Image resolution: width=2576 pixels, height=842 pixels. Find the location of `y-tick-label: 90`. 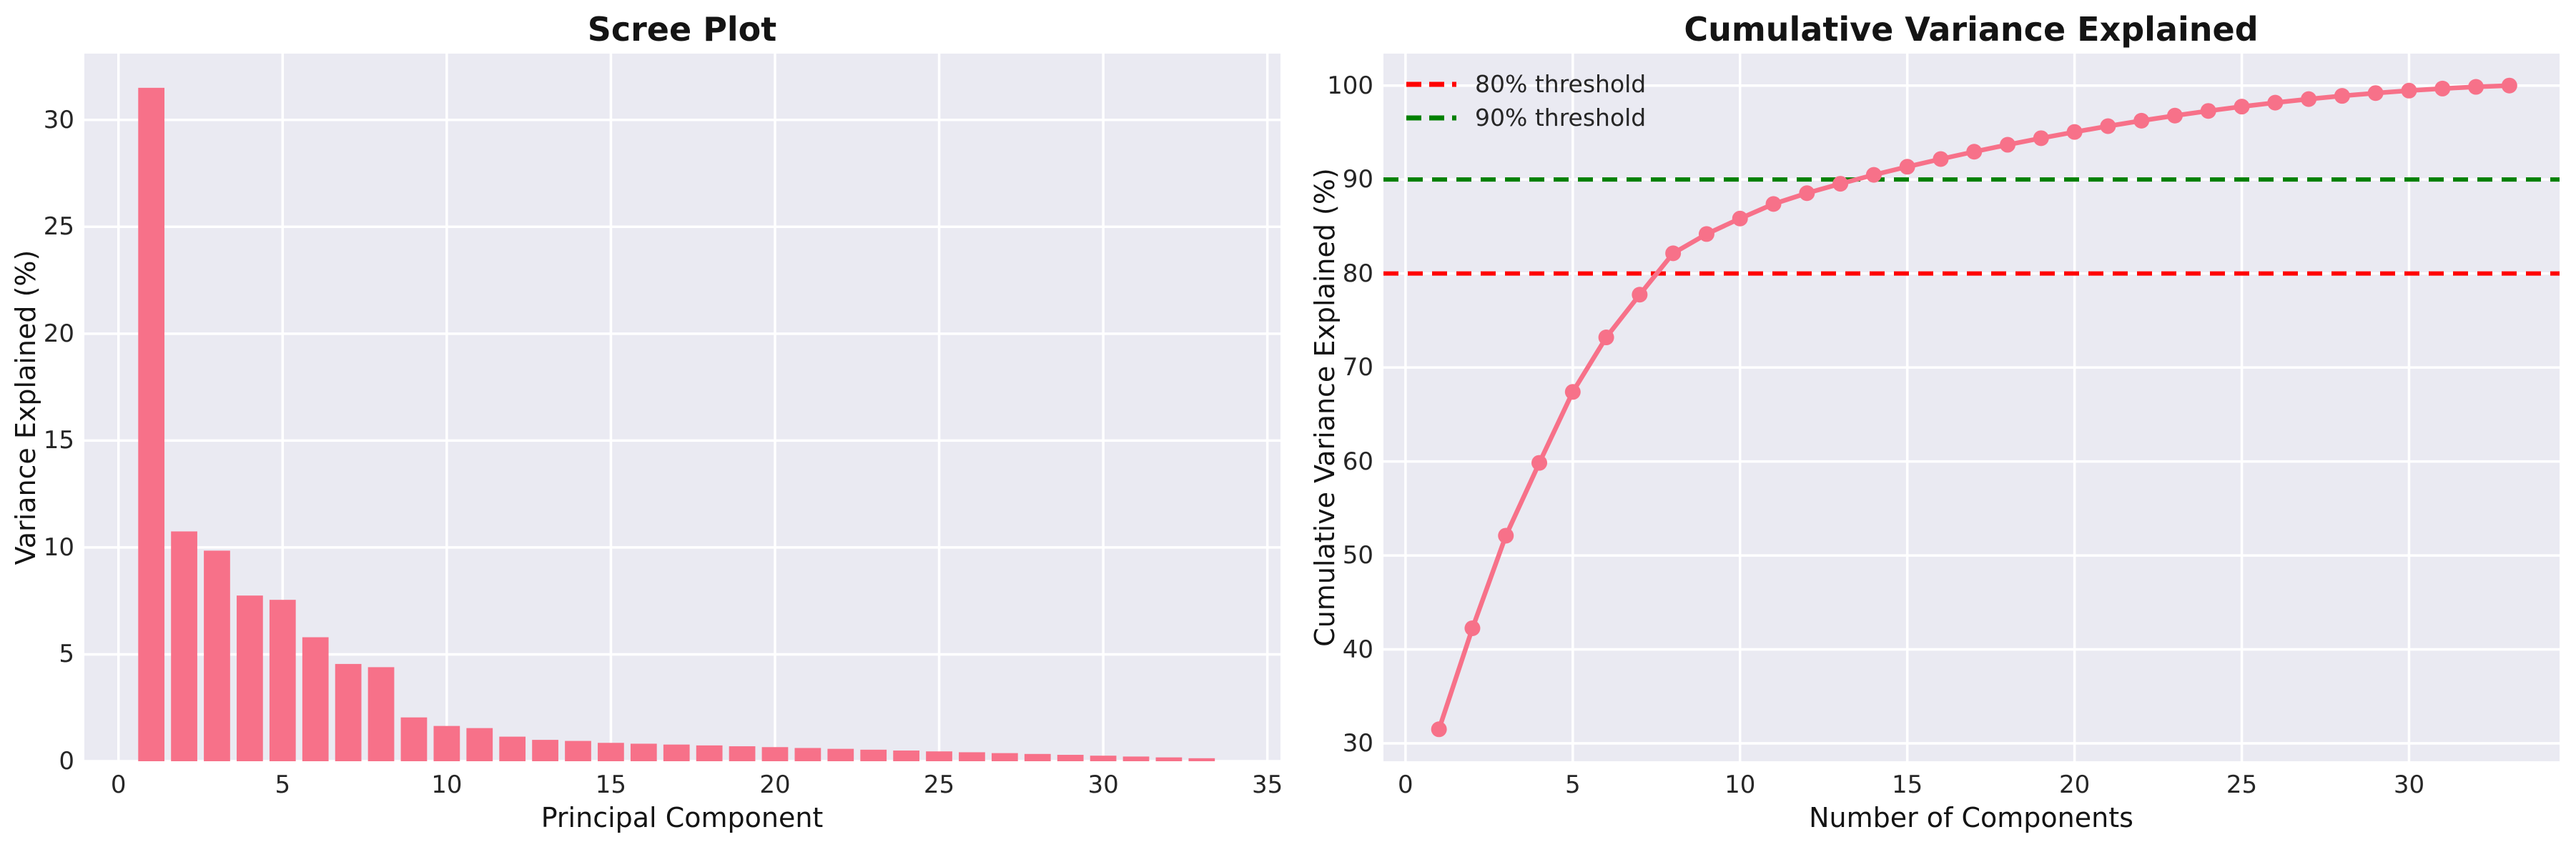

y-tick-label: 90 is located at coordinates (1357, 179).